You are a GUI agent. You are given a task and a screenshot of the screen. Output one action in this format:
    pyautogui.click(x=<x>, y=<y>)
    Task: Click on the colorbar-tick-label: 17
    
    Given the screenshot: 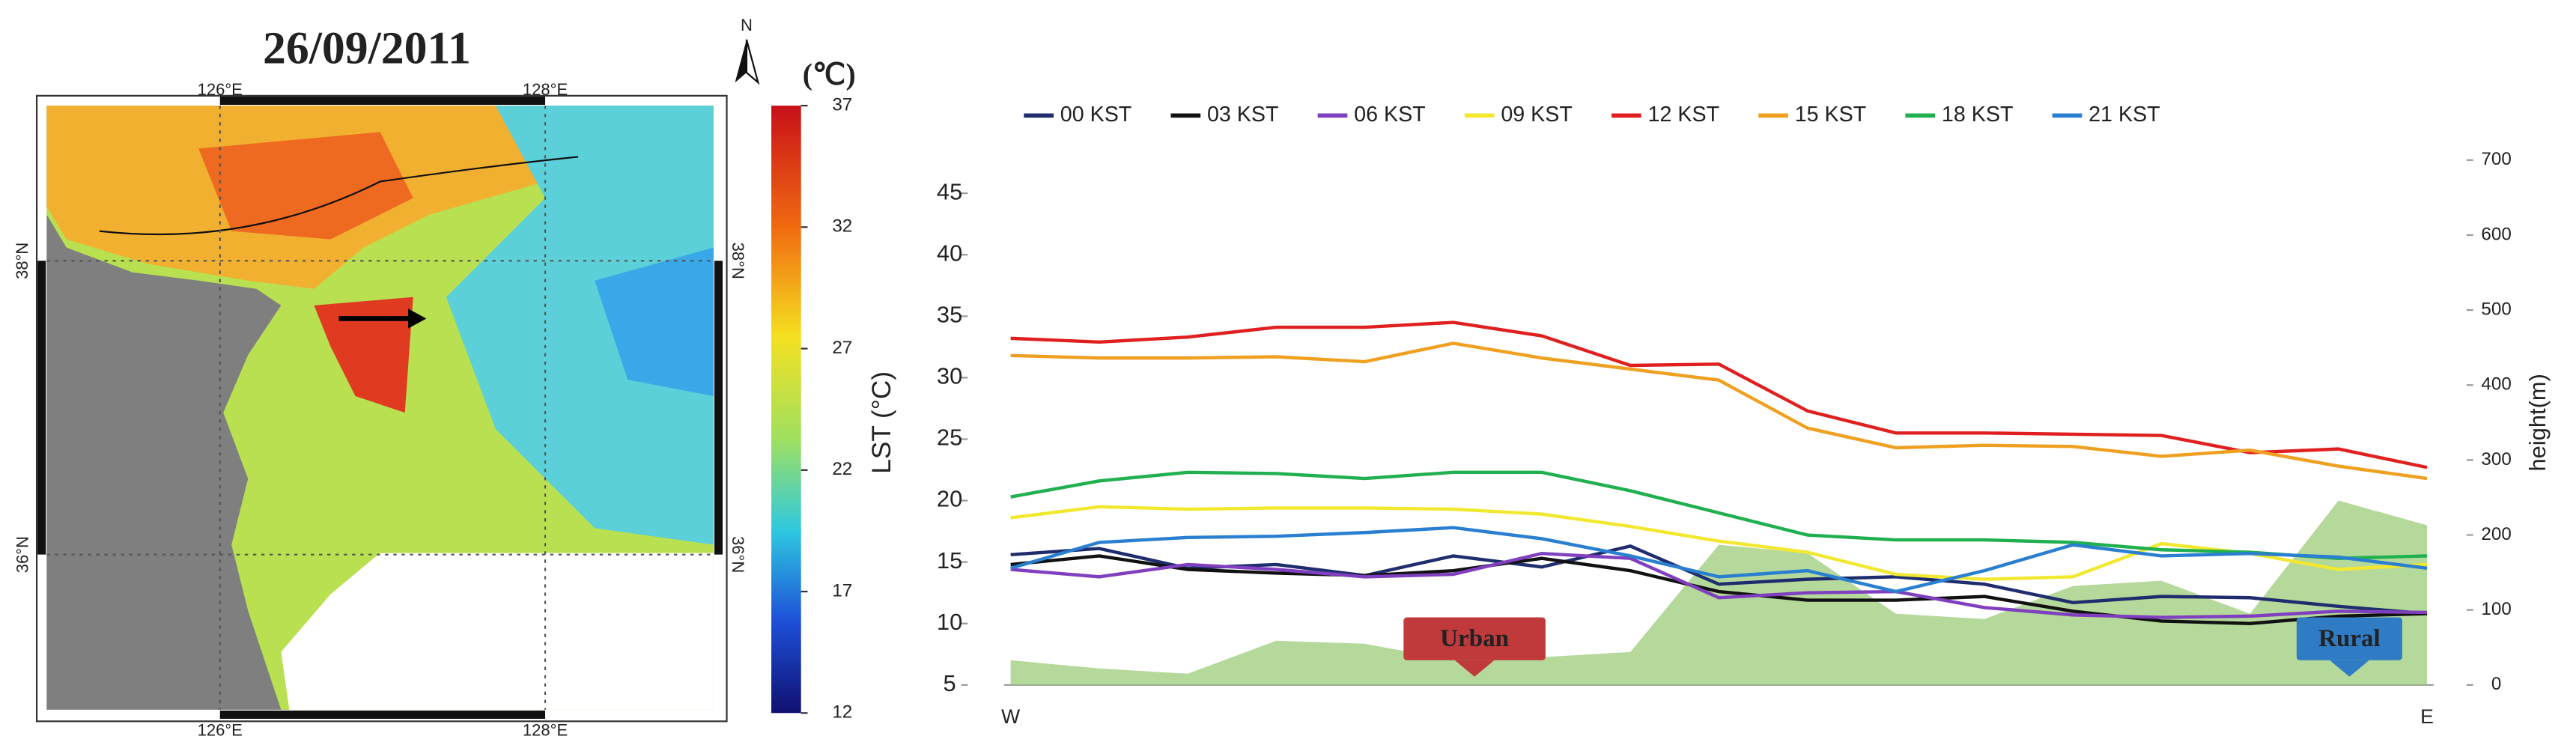 What is the action you would take?
    pyautogui.click(x=842, y=590)
    